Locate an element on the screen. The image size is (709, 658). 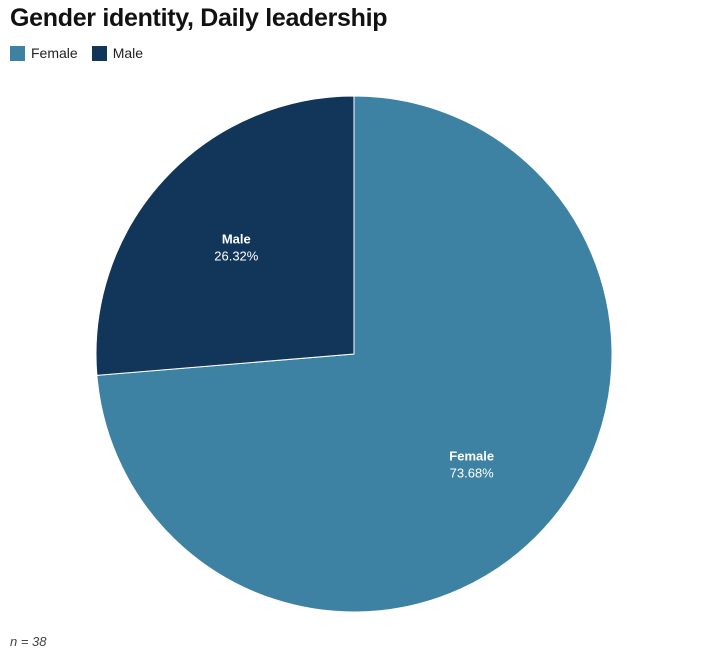
legend-label-male: Male is located at coordinates (128, 53).